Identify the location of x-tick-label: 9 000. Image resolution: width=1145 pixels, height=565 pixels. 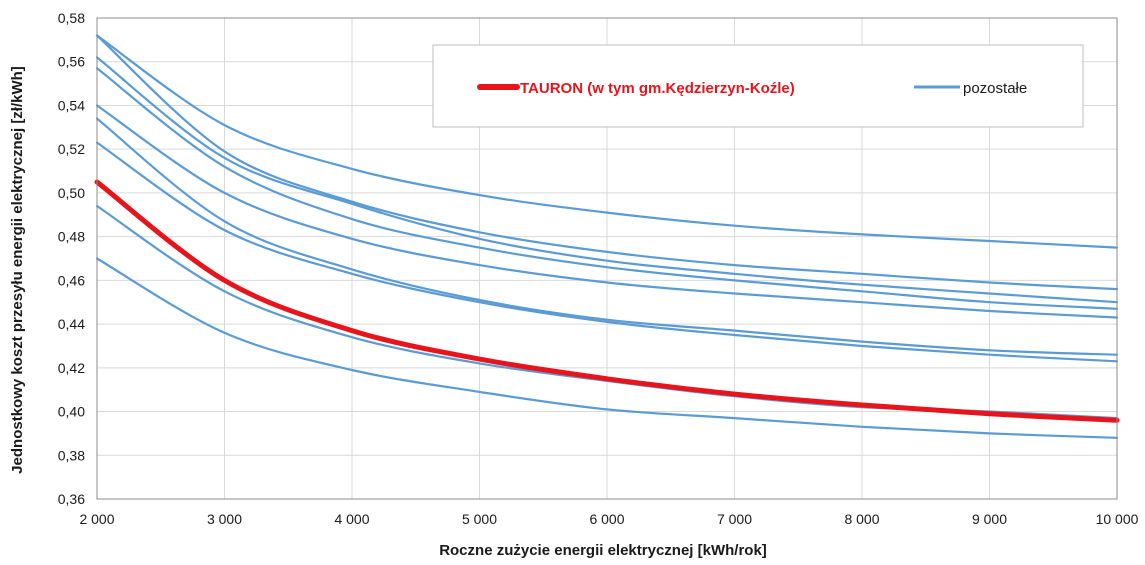
(989, 519).